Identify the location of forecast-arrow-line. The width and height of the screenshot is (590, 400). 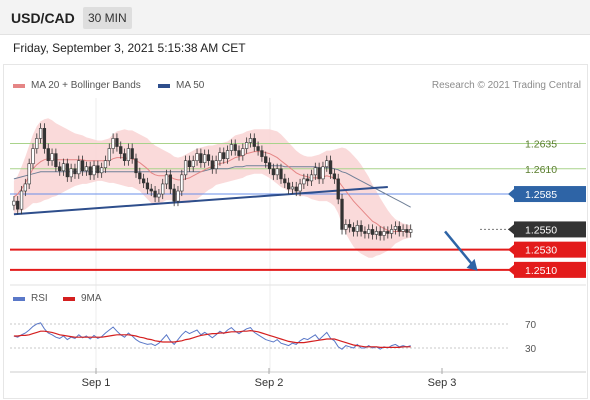
(459, 248).